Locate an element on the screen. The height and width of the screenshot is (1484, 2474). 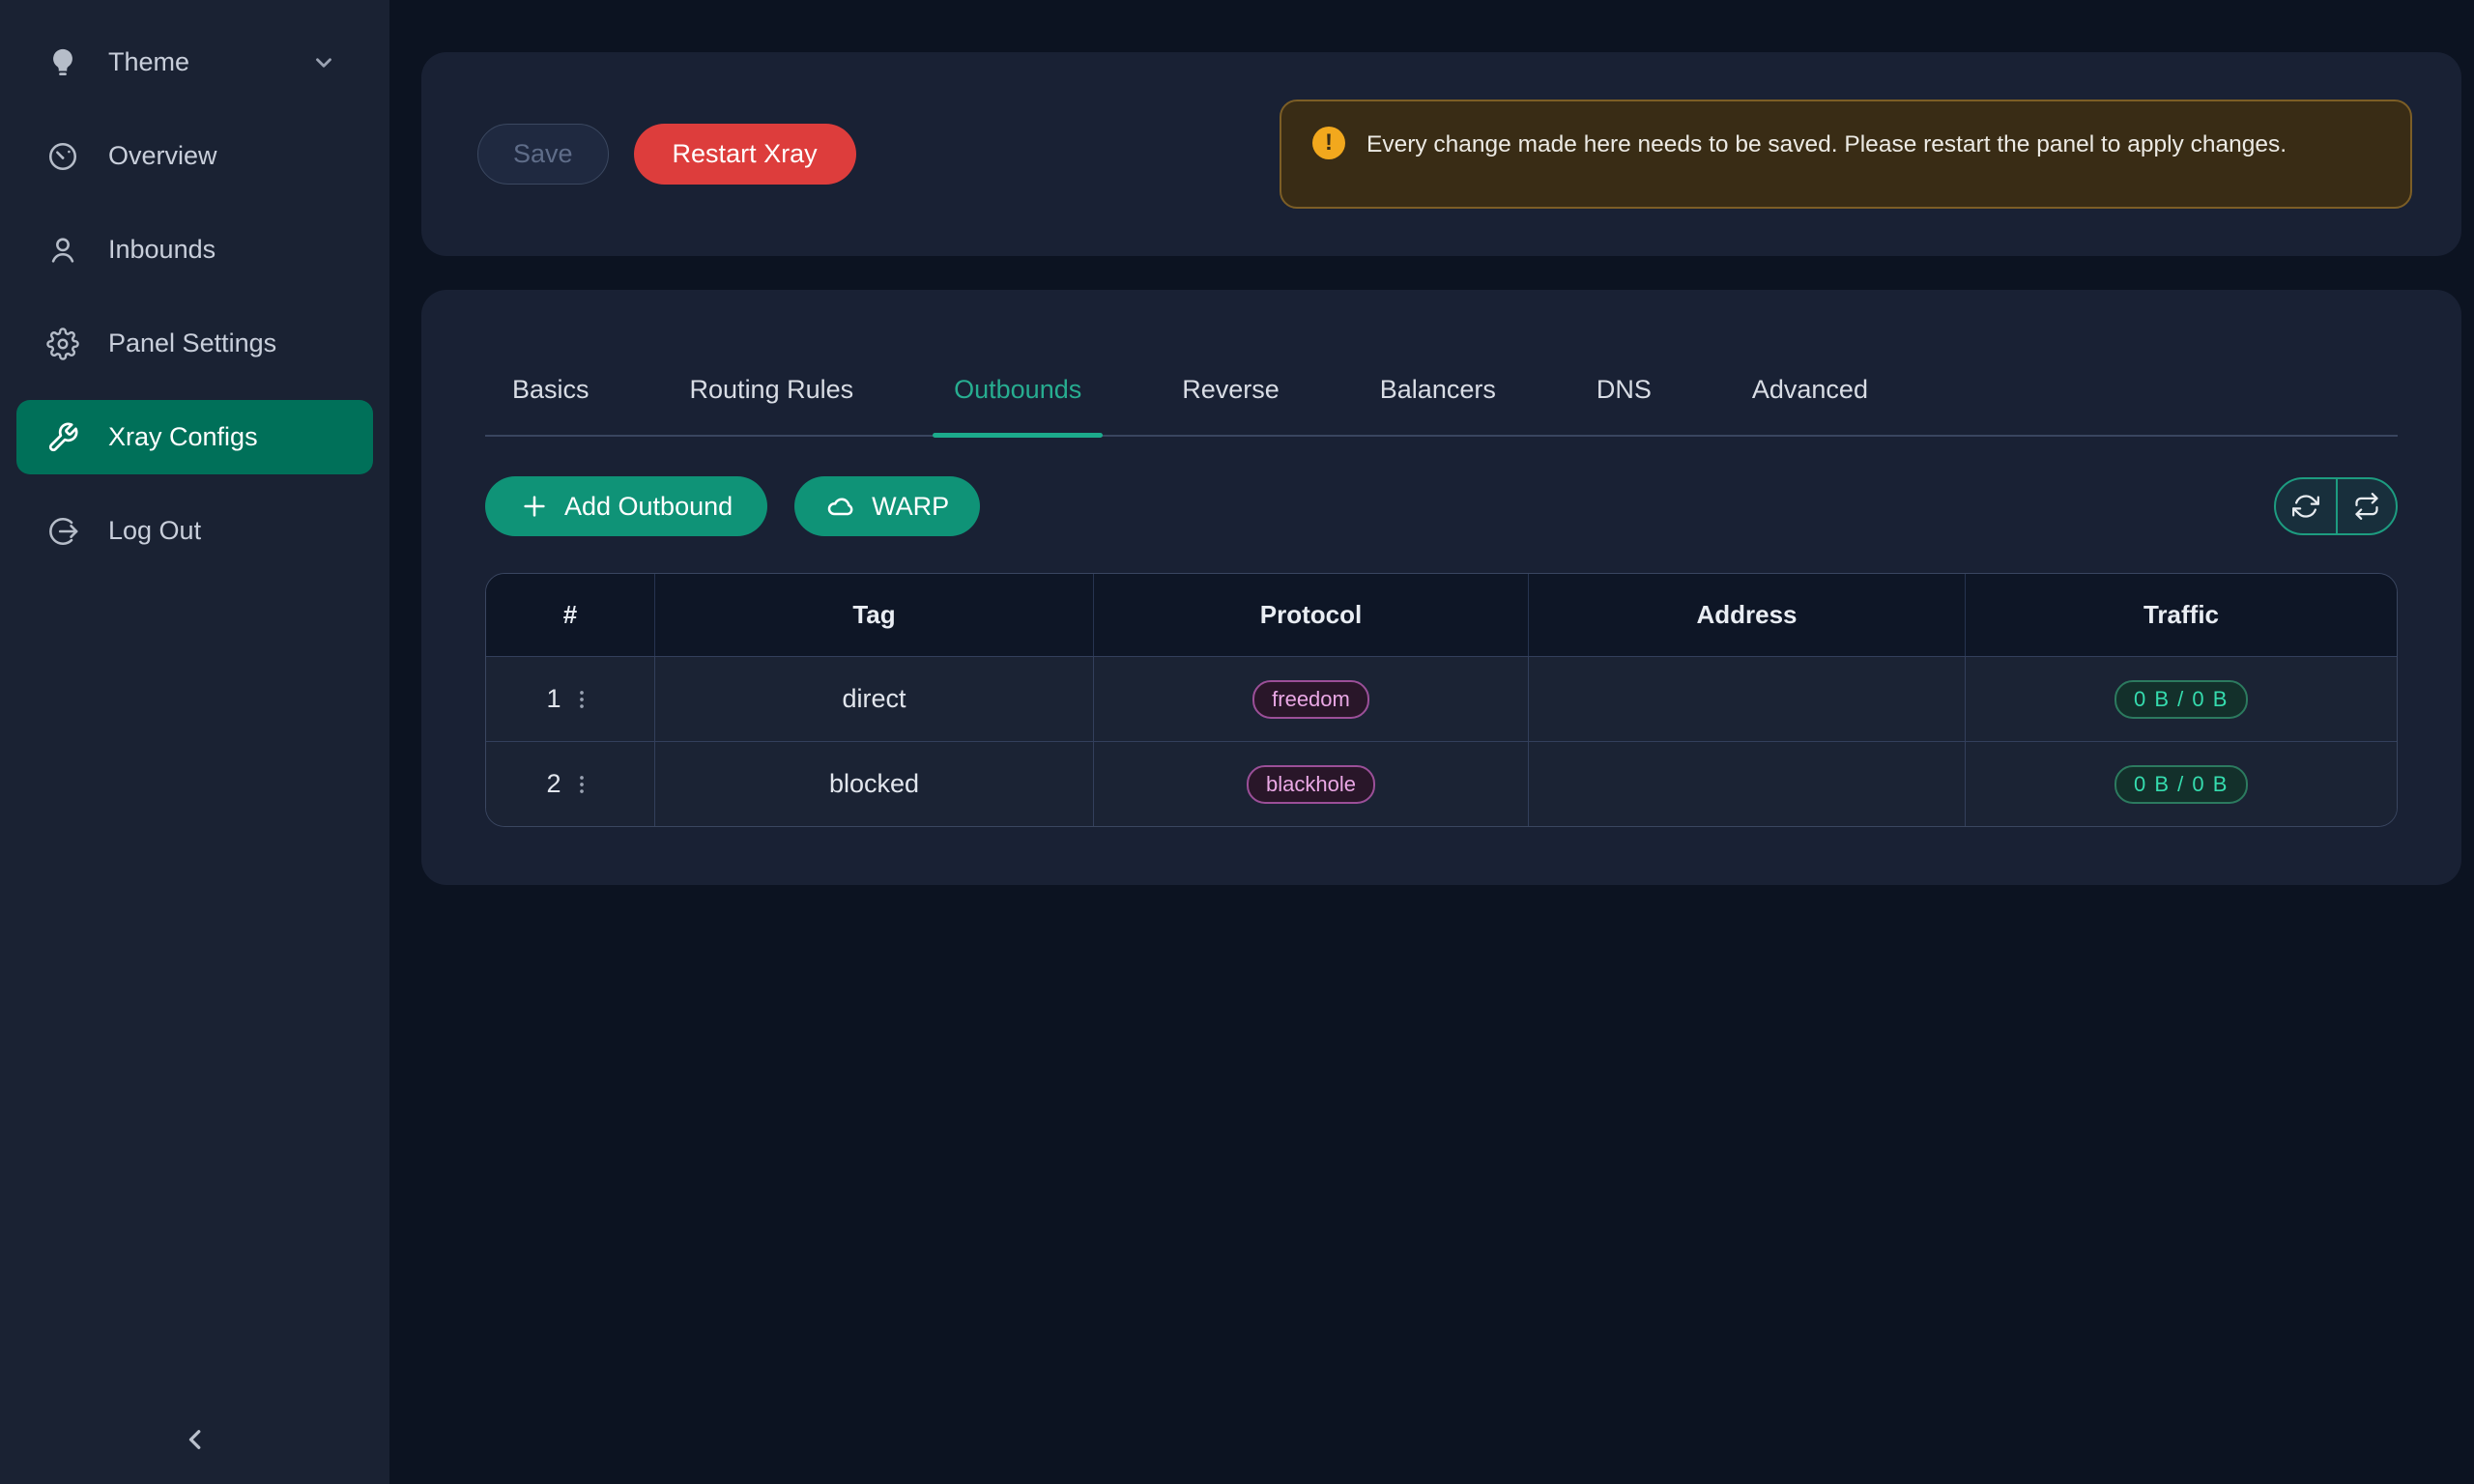
sidebar-item-label: Theme is located at coordinates (149, 61).